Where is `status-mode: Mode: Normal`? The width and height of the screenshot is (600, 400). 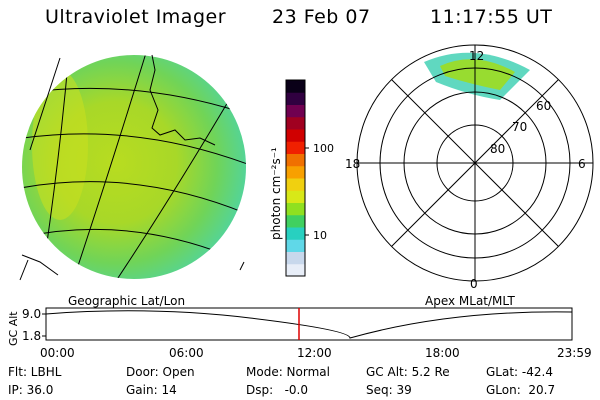
status-mode: Mode: Normal is located at coordinates (288, 372).